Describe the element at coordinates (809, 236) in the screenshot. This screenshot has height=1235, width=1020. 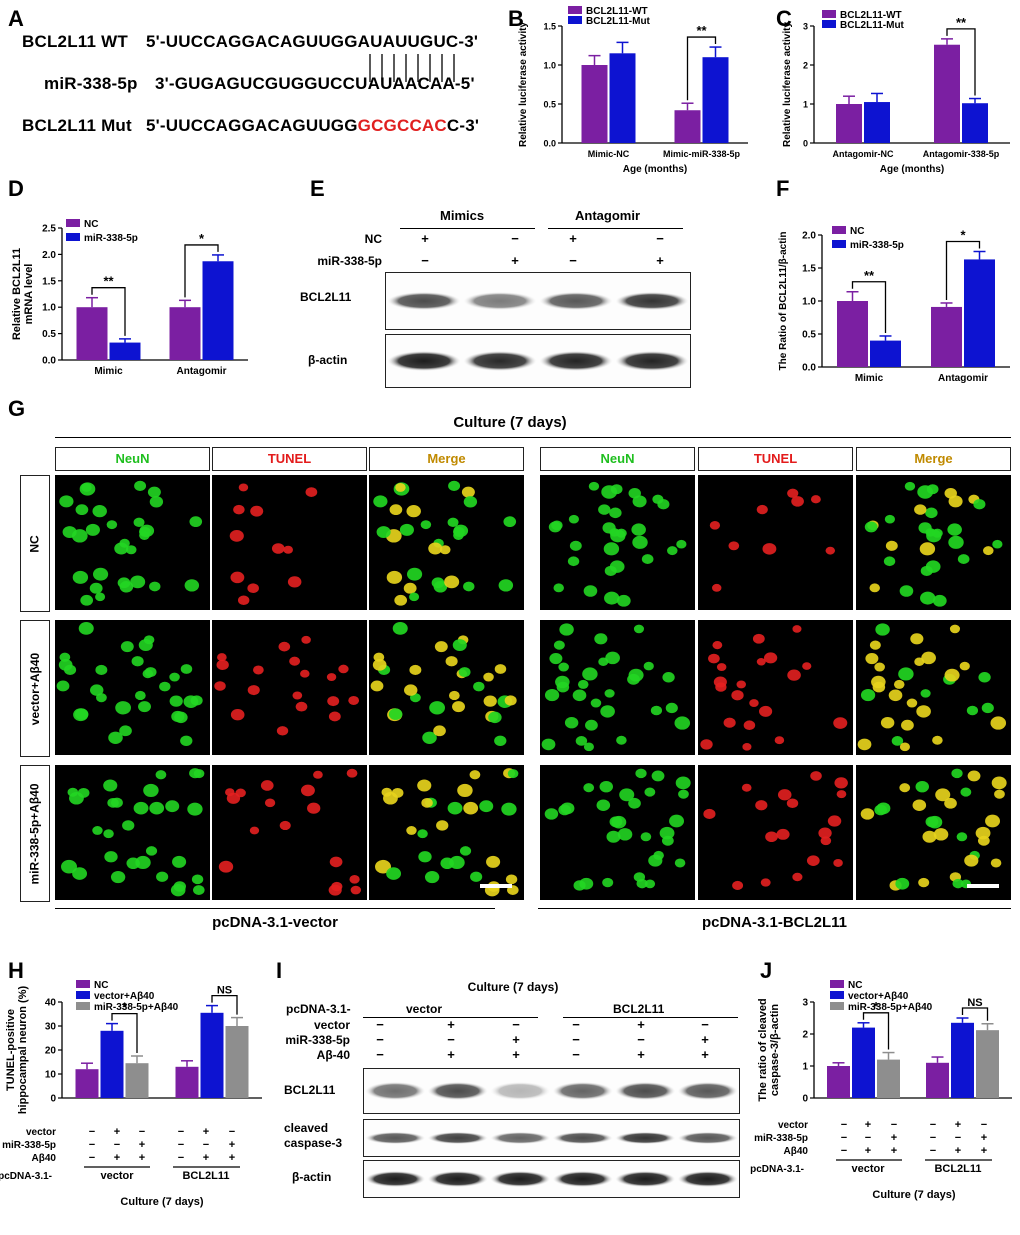
I see `y-tick-label: 2.0` at that location.